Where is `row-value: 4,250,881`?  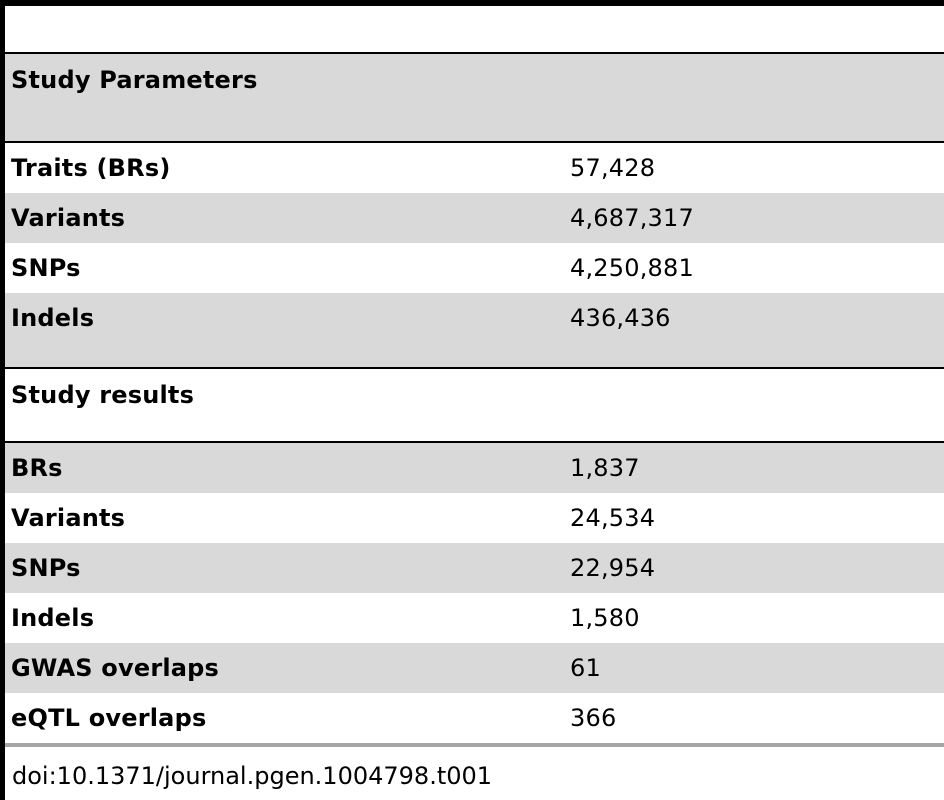 row-value: 4,250,881 is located at coordinates (632, 268).